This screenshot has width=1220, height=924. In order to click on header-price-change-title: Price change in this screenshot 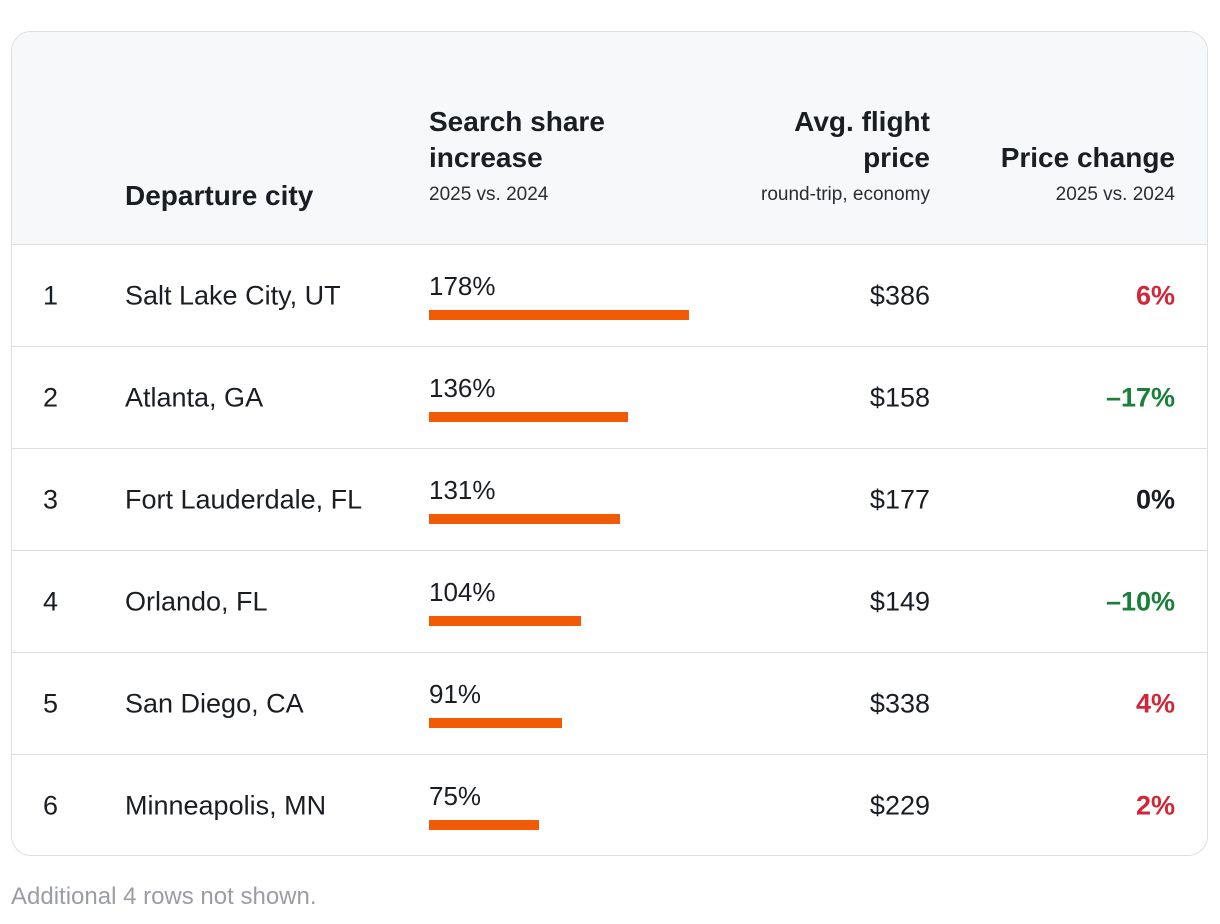, I will do `click(1087, 157)`.